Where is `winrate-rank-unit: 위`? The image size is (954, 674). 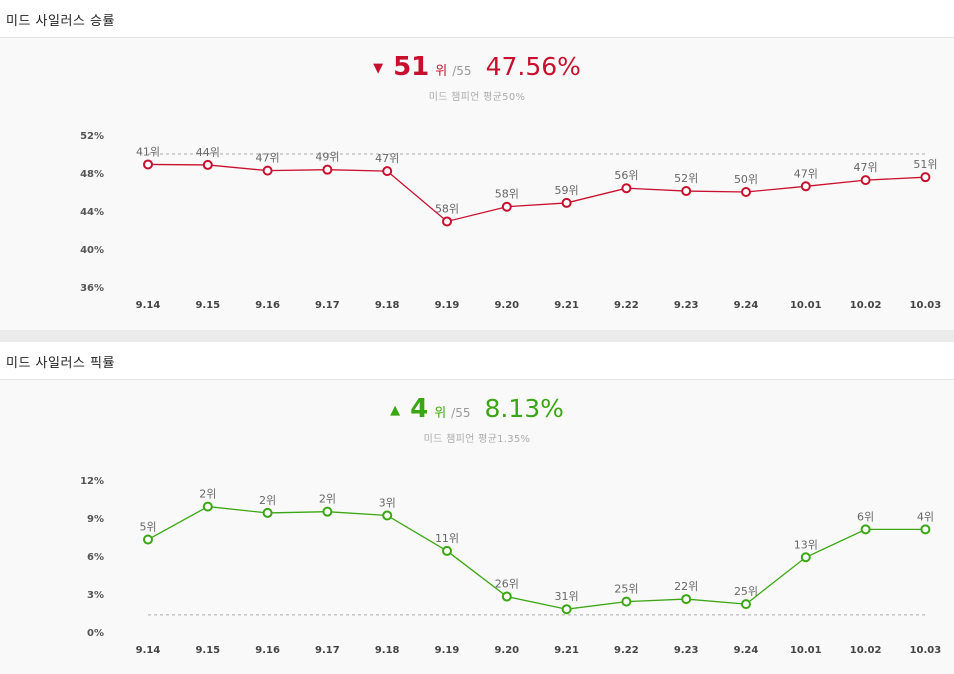
winrate-rank-unit: 위 is located at coordinates (441, 71).